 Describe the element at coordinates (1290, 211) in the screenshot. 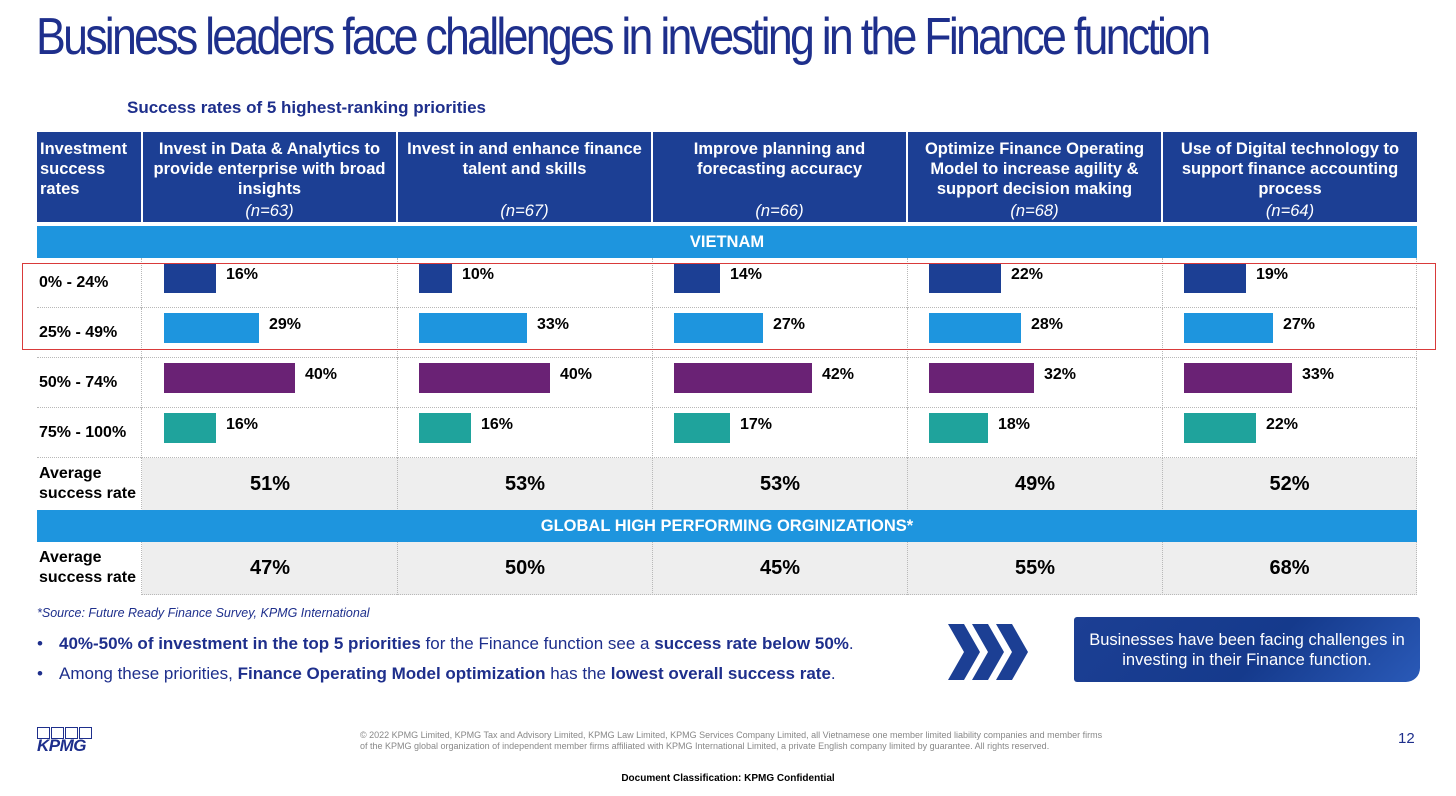

I see `column-sample-size: (n=64)` at that location.